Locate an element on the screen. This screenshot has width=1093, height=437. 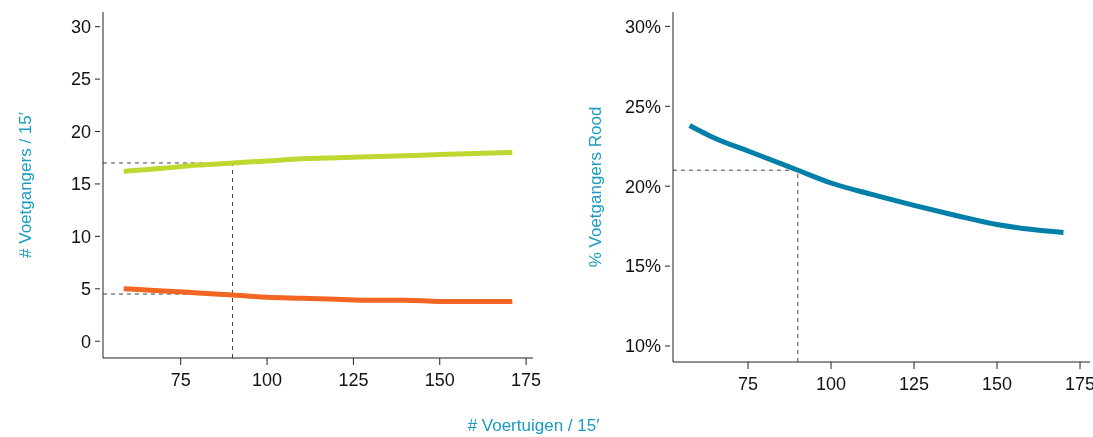
y-tick-label: 5 is located at coordinates (85, 289).